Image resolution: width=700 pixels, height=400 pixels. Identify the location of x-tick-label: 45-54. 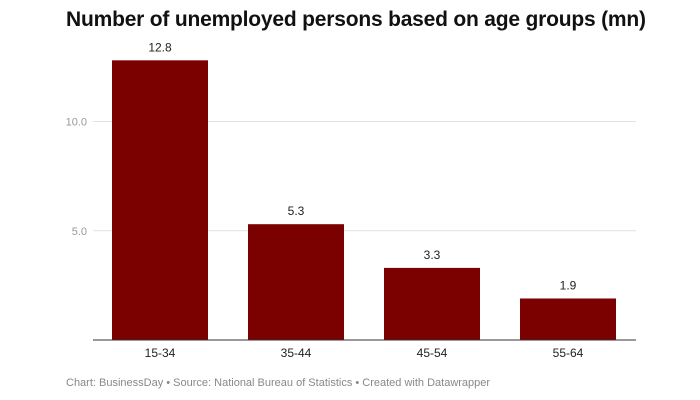
(432, 353).